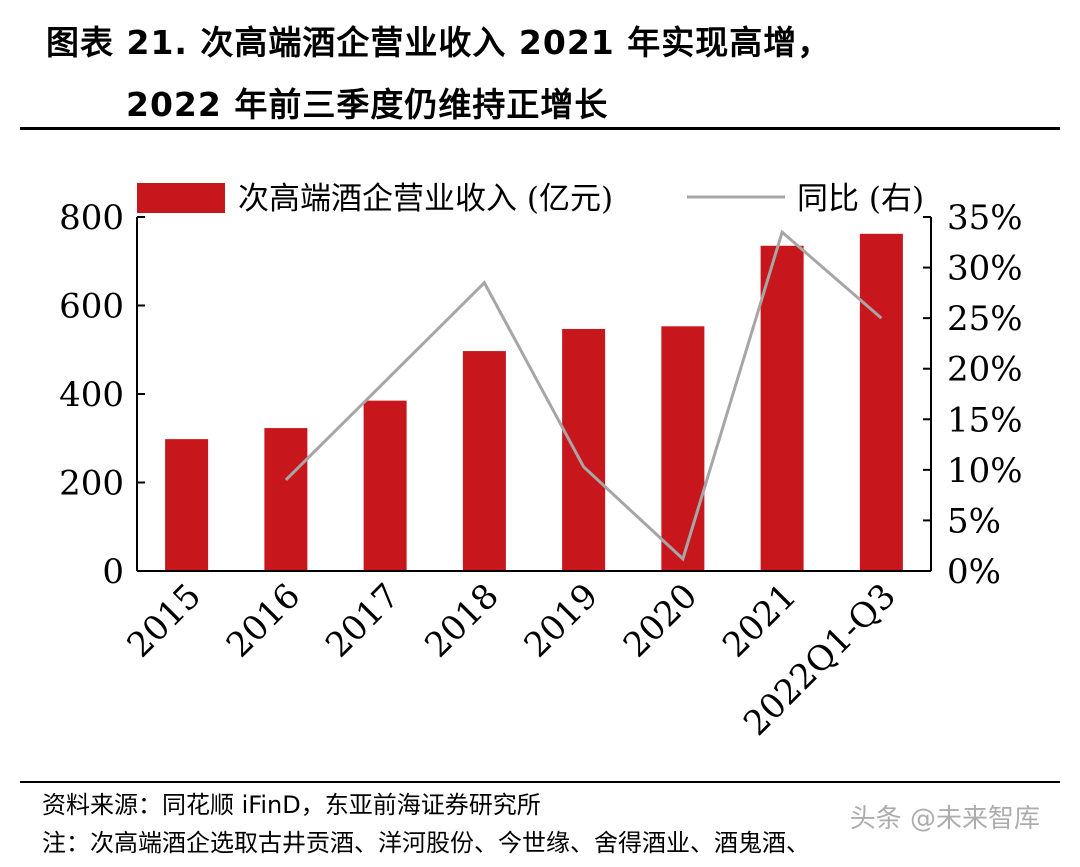  Describe the element at coordinates (362, 620) in the screenshot. I see `x-tick-label: 2017` at that location.